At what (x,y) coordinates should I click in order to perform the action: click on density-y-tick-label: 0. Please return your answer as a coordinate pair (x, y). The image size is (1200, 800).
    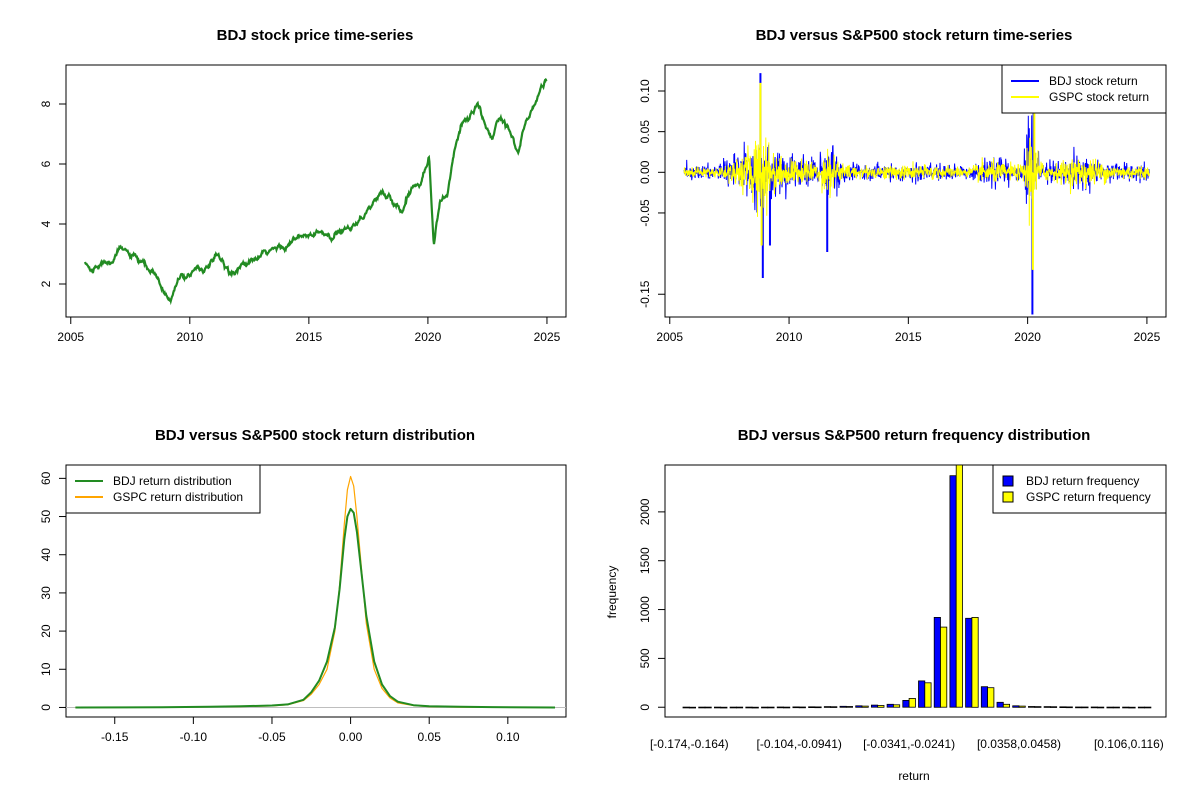
    Looking at the image, I should click on (46, 707).